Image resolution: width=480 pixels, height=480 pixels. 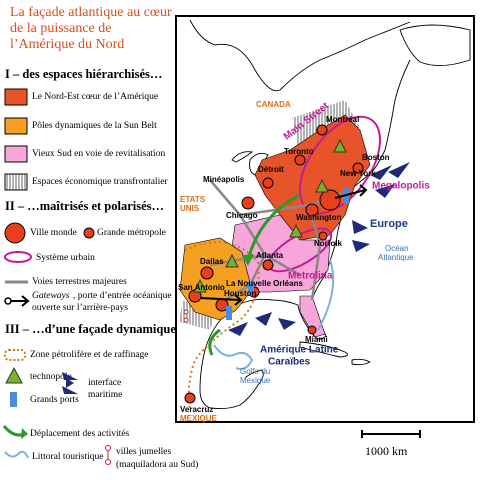 What do you see at coordinates (60, 28) in the screenshot?
I see `title-line: de la puissance de` at bounding box center [60, 28].